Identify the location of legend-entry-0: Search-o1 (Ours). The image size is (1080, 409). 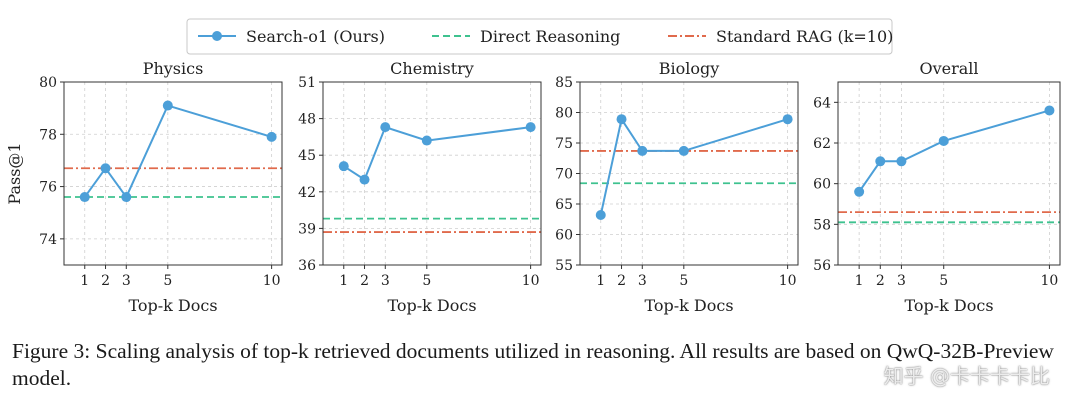
(291, 36).